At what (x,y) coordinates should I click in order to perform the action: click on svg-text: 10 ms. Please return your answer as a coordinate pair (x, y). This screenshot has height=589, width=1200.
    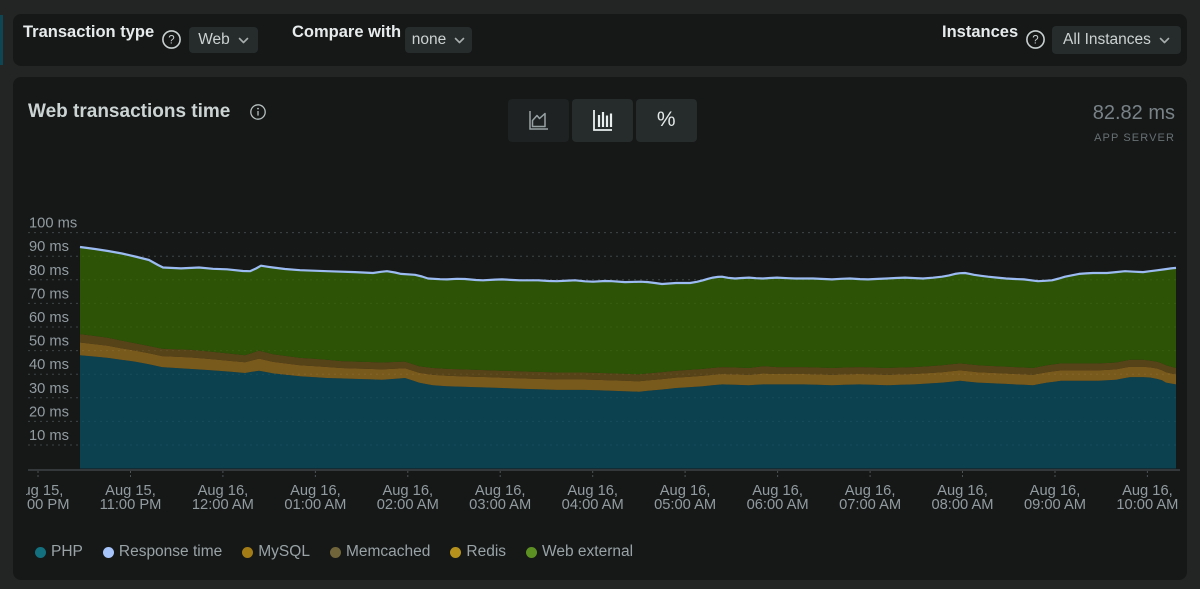
    Looking at the image, I should click on (49, 436).